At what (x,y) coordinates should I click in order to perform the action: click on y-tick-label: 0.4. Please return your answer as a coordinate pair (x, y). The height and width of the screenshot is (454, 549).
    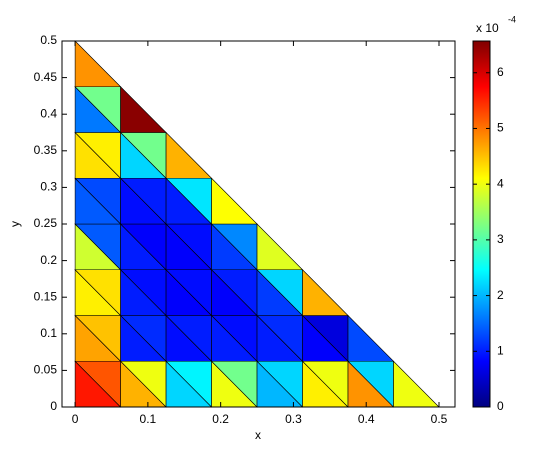
    Looking at the image, I should click on (48, 113).